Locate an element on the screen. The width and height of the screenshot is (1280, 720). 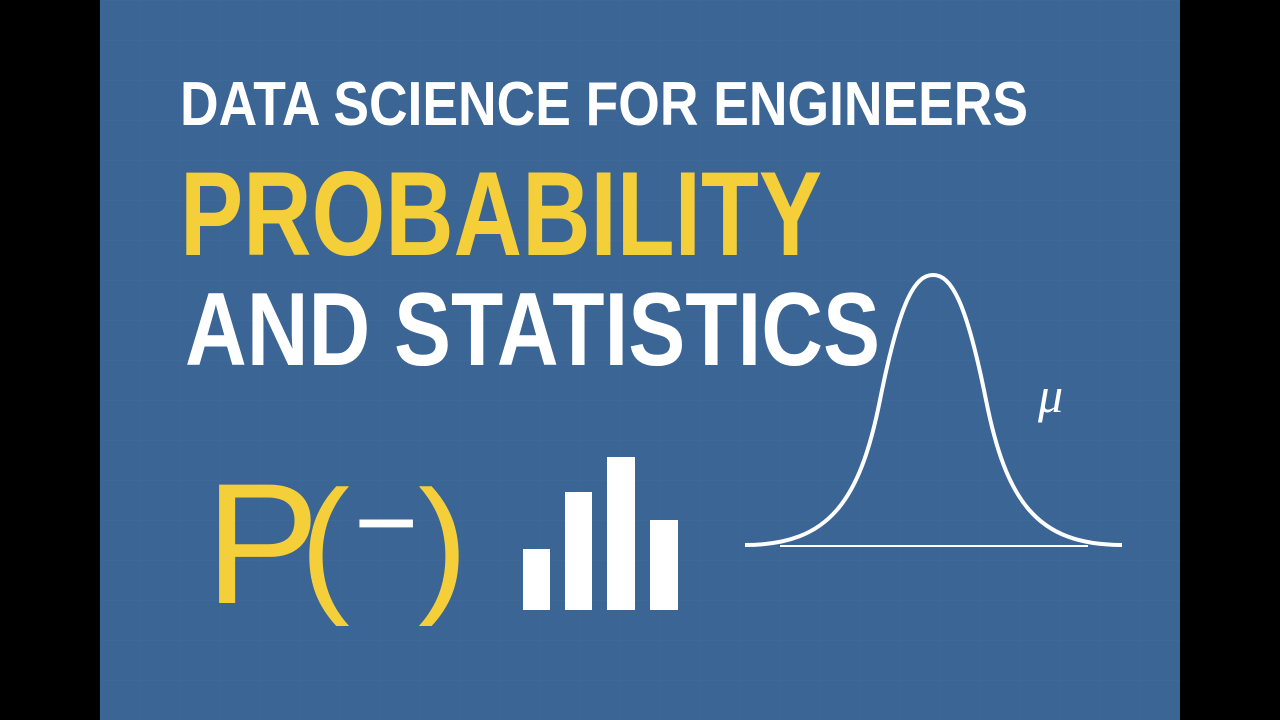
bell-curve is located at coordinates (933, 409).